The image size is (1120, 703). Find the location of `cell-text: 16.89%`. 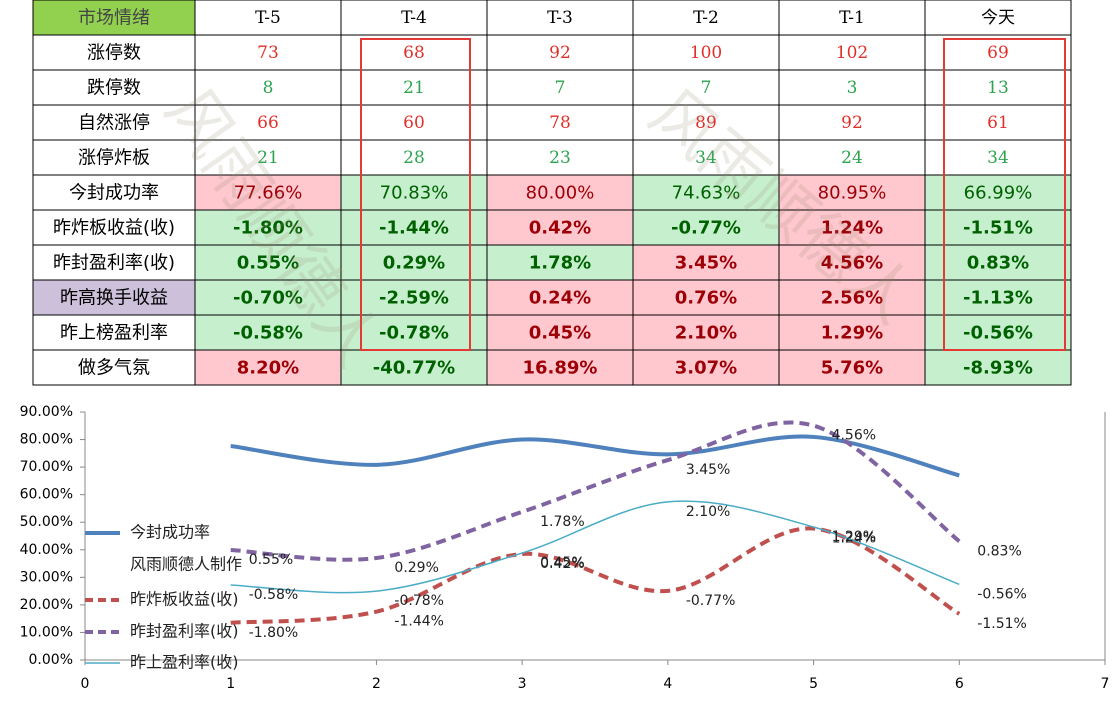

cell-text: 16.89% is located at coordinates (560, 368).